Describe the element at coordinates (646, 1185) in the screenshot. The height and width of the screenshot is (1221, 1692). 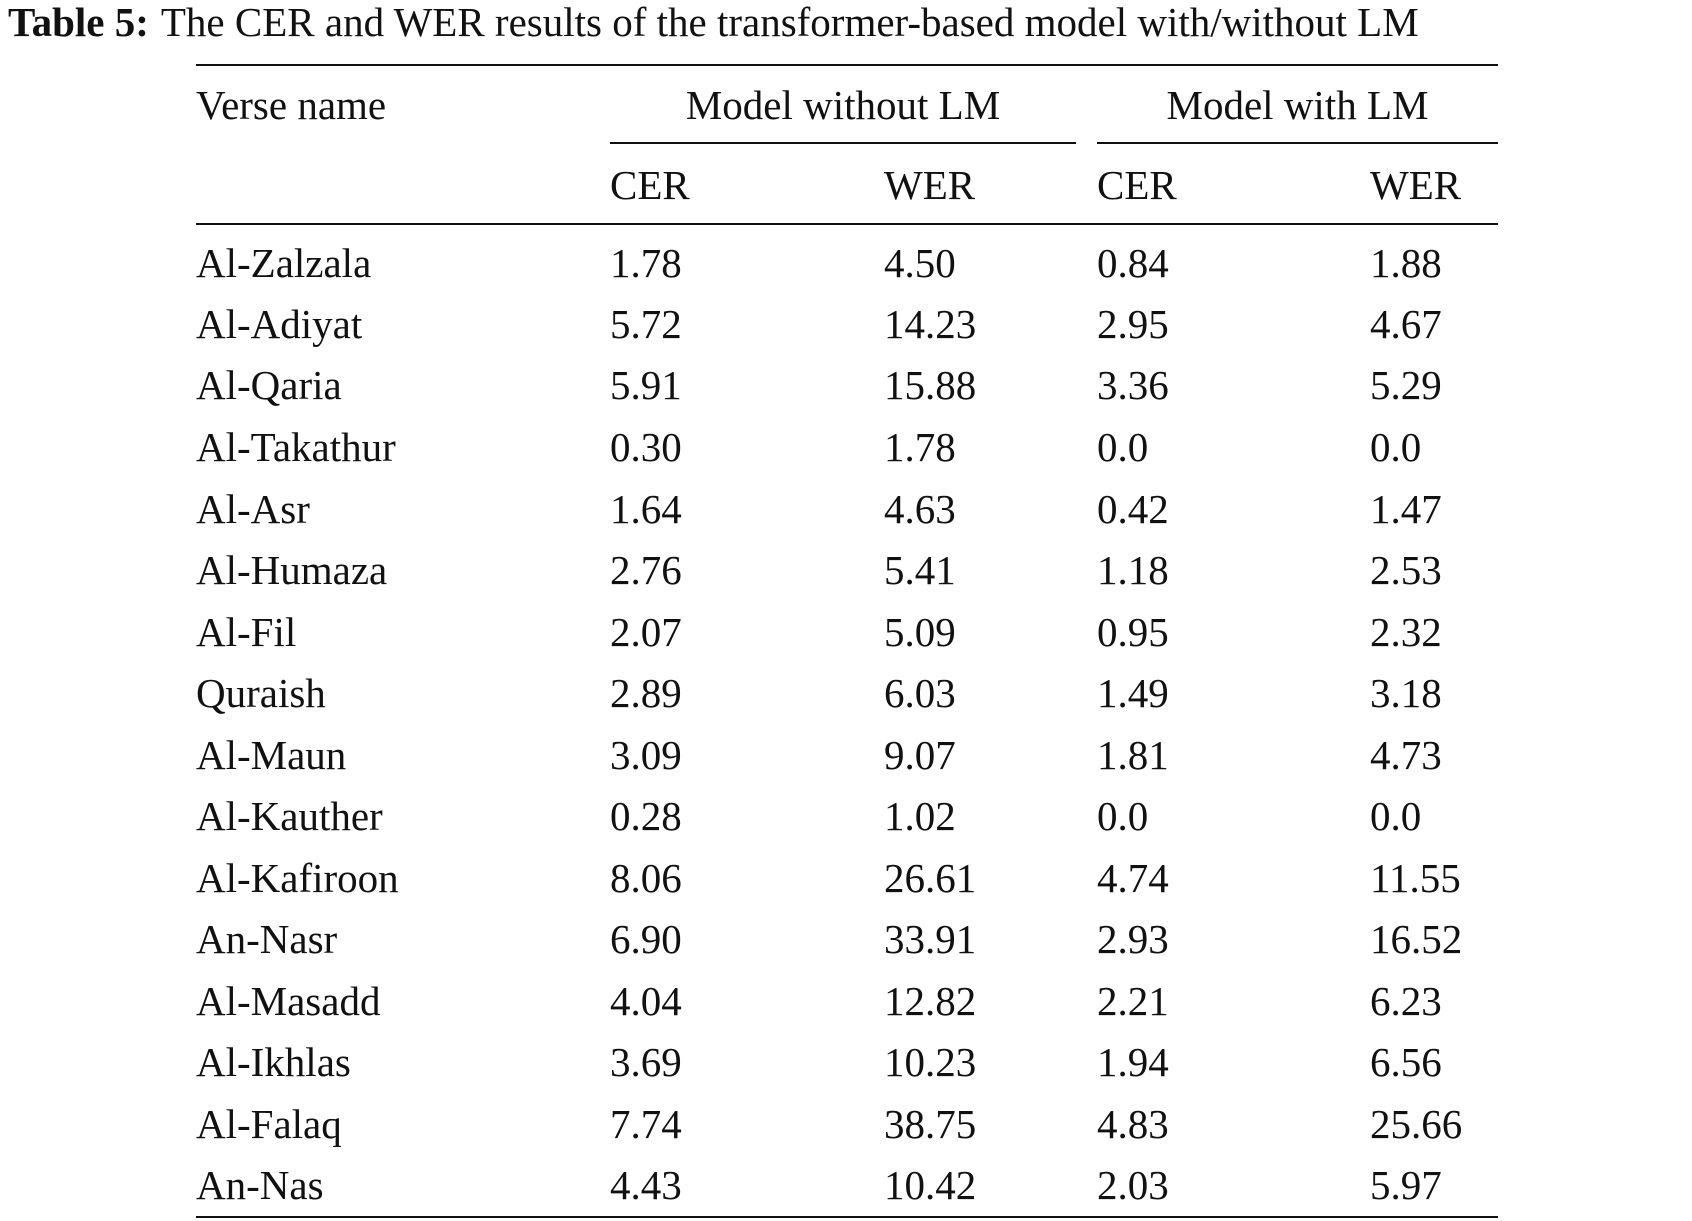
I see `cer-no-lm-cell: 4.43` at that location.